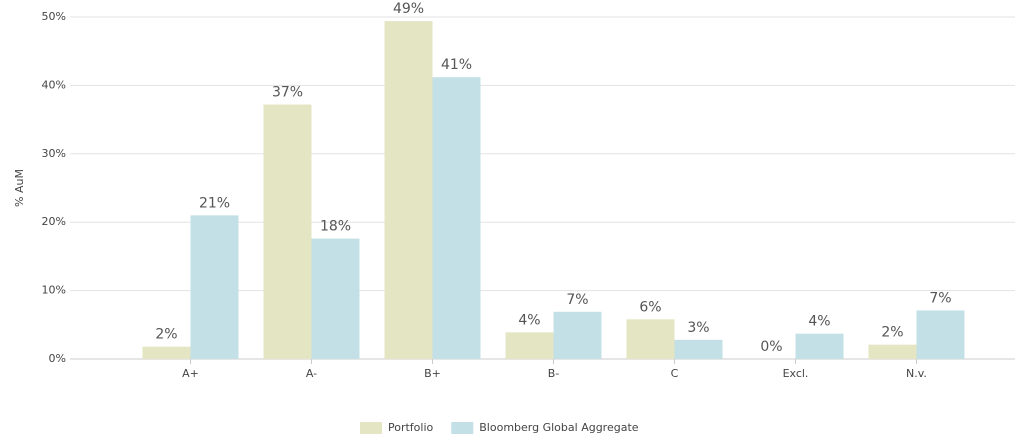 The height and width of the screenshot is (444, 1029). What do you see at coordinates (54, 16) in the screenshot?
I see `y-tick-label: 50%` at bounding box center [54, 16].